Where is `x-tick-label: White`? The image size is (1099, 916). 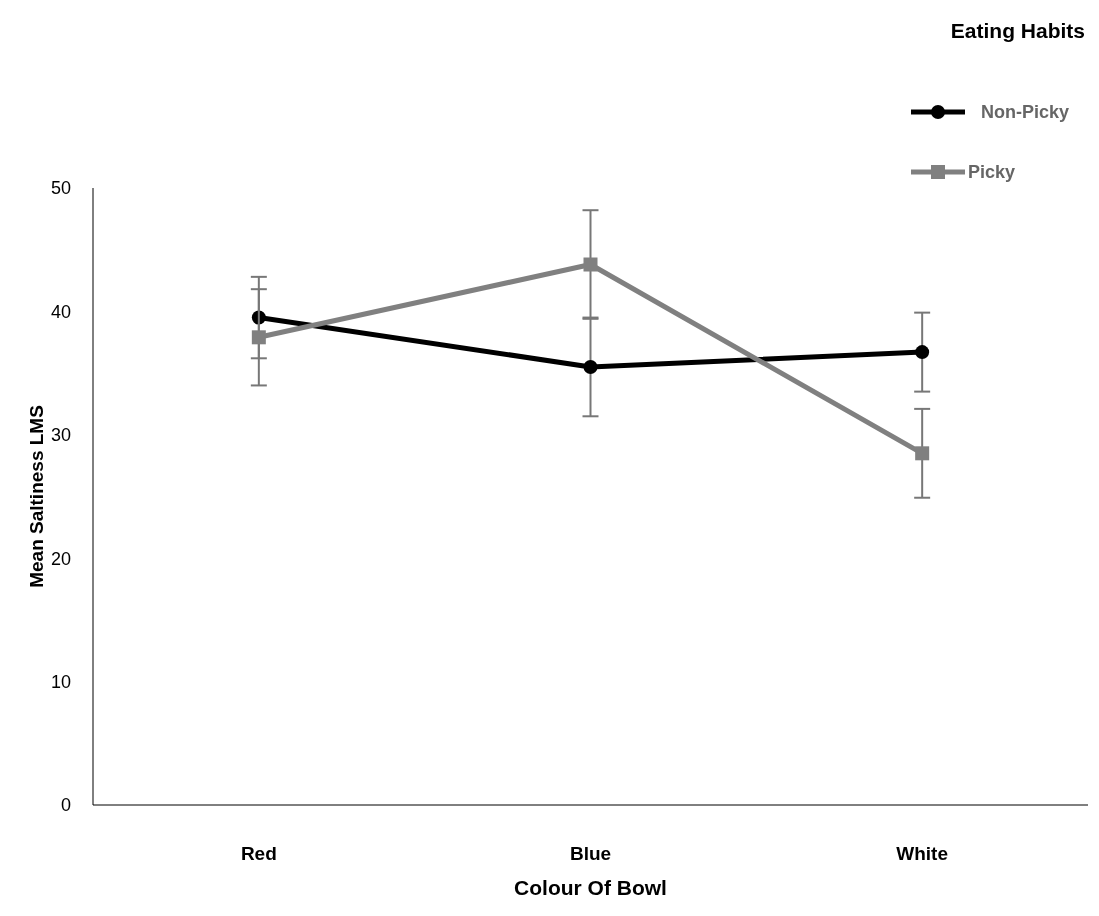
x-tick-label: White is located at coordinates (922, 853).